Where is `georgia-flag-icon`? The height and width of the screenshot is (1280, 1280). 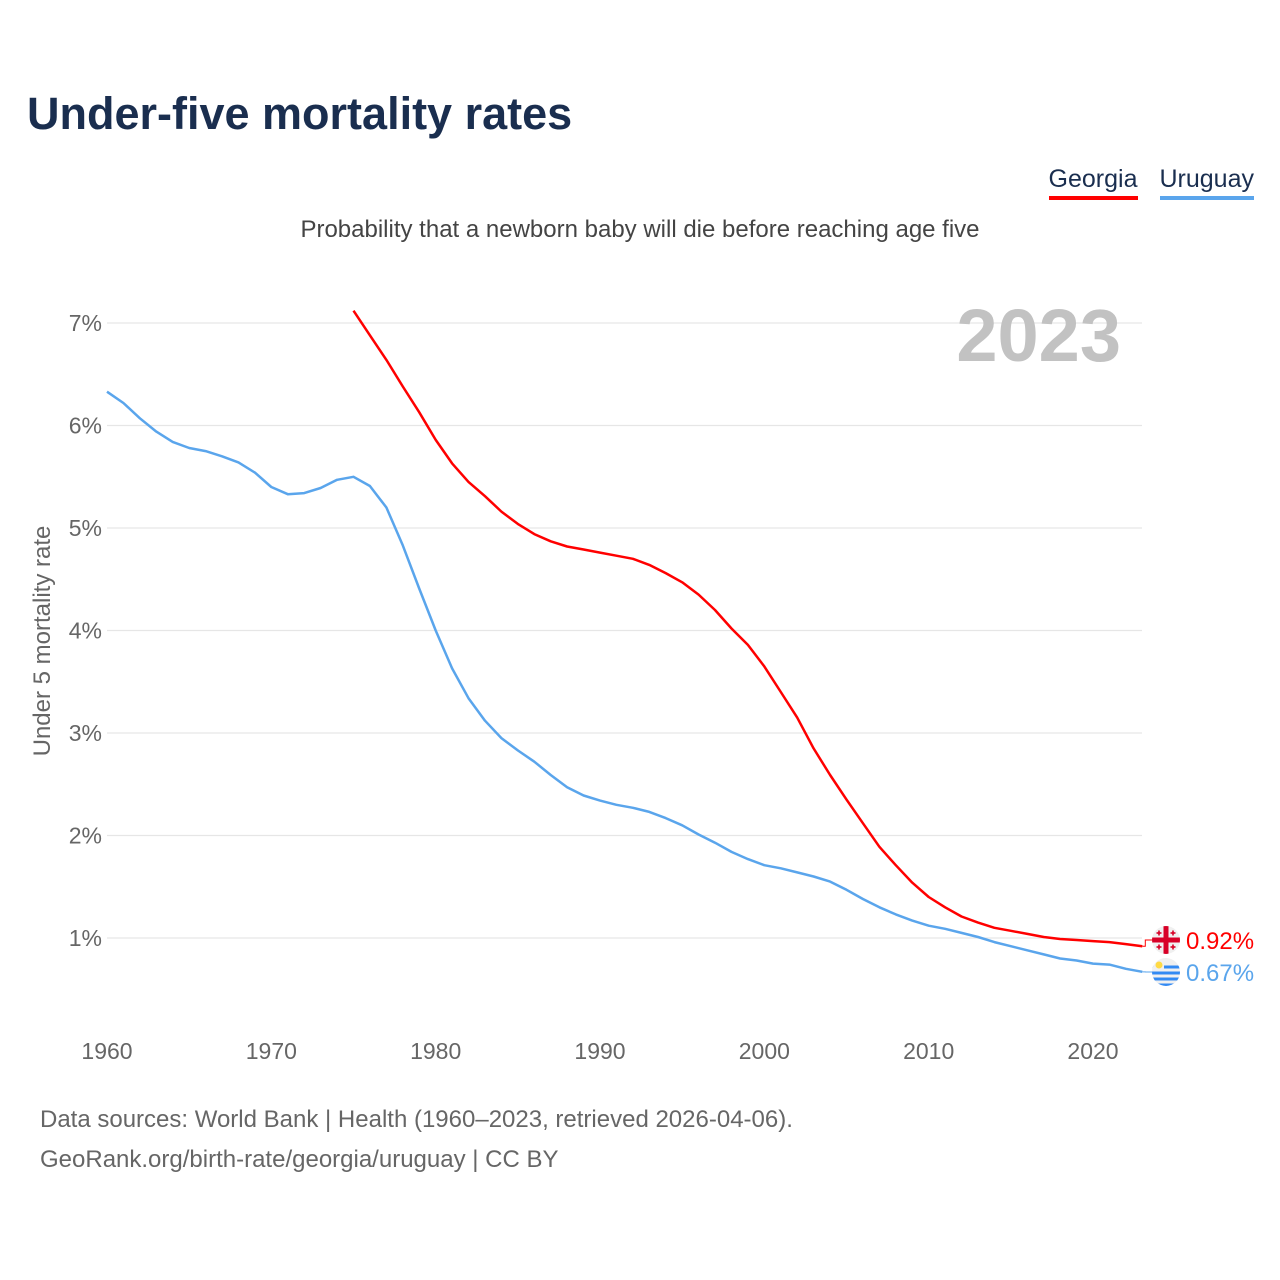 georgia-flag-icon is located at coordinates (1166, 940).